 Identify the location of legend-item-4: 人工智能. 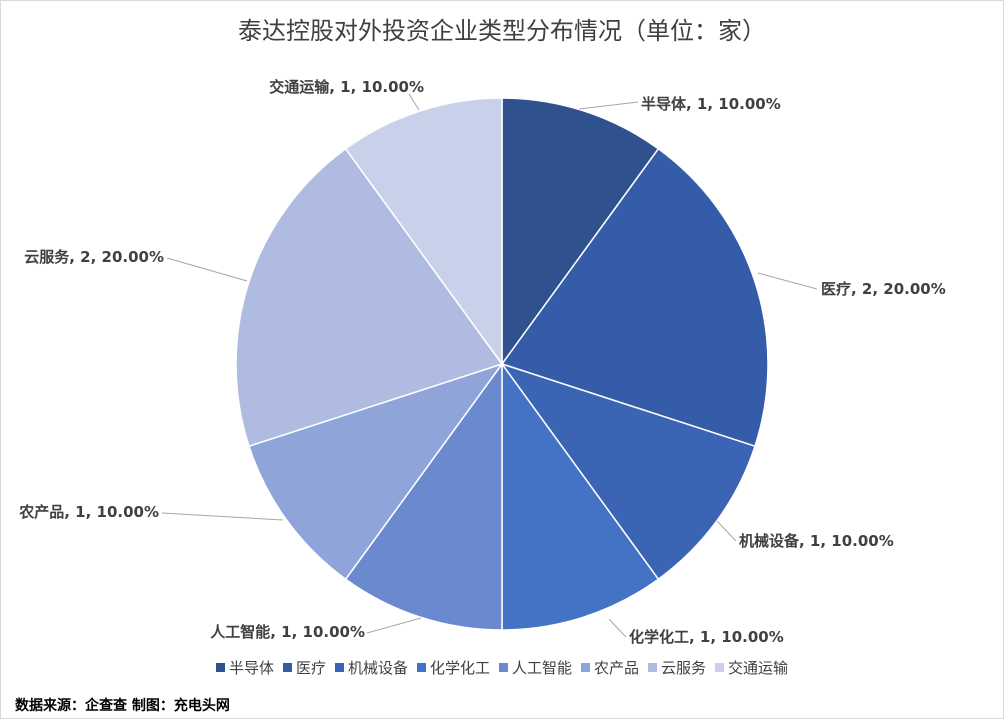
(535, 667).